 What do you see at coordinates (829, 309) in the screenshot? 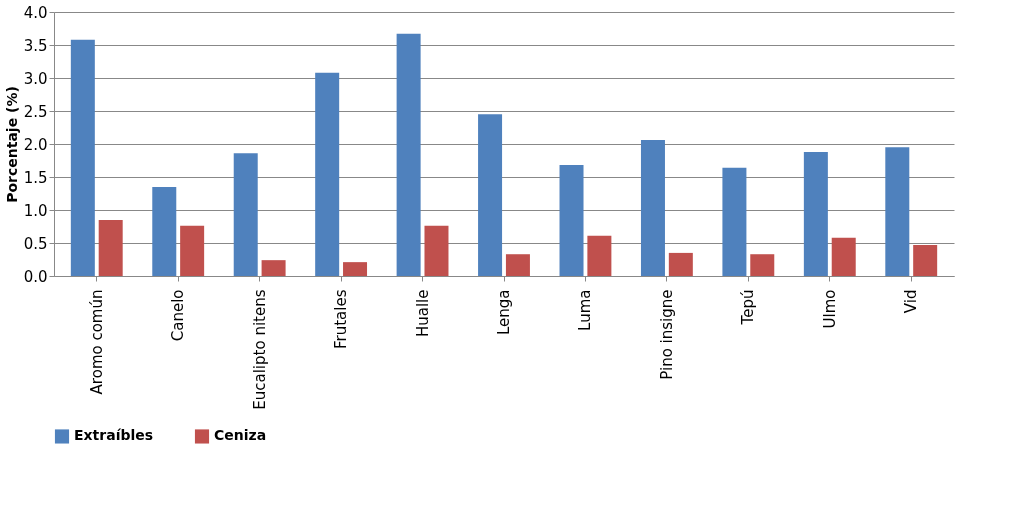
I see `x-tick-label: Ulmo` at bounding box center [829, 309].